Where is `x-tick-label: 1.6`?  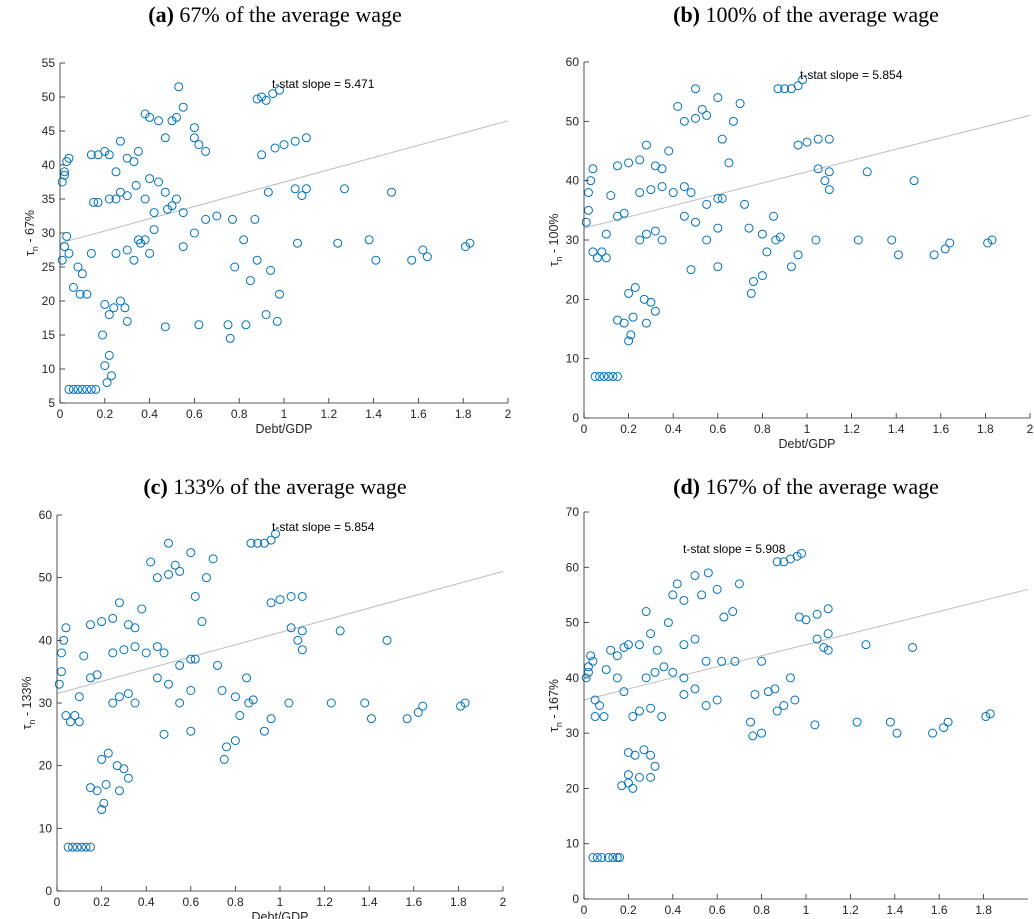 x-tick-label: 1.6 is located at coordinates (940, 429).